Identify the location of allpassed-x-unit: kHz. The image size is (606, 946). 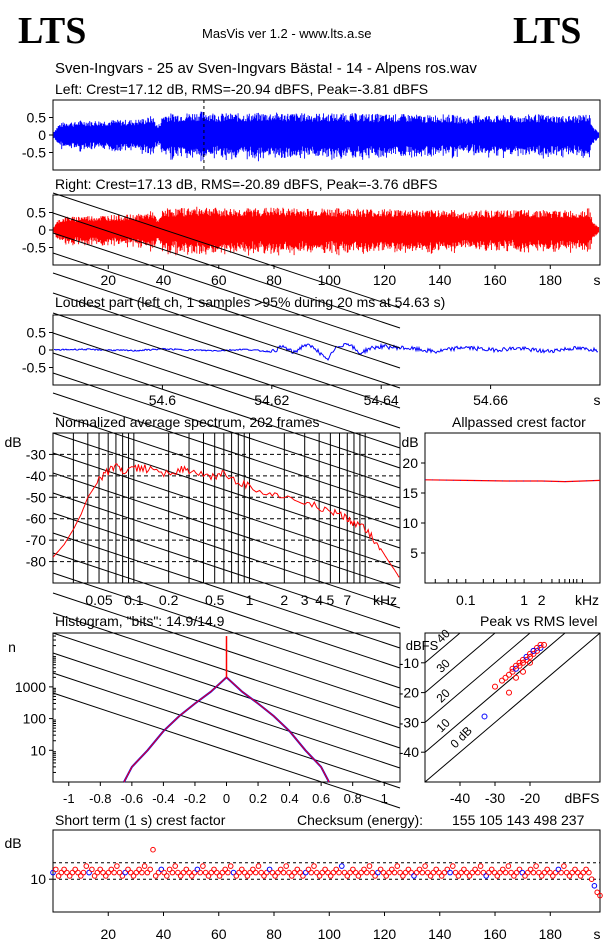
(587, 600).